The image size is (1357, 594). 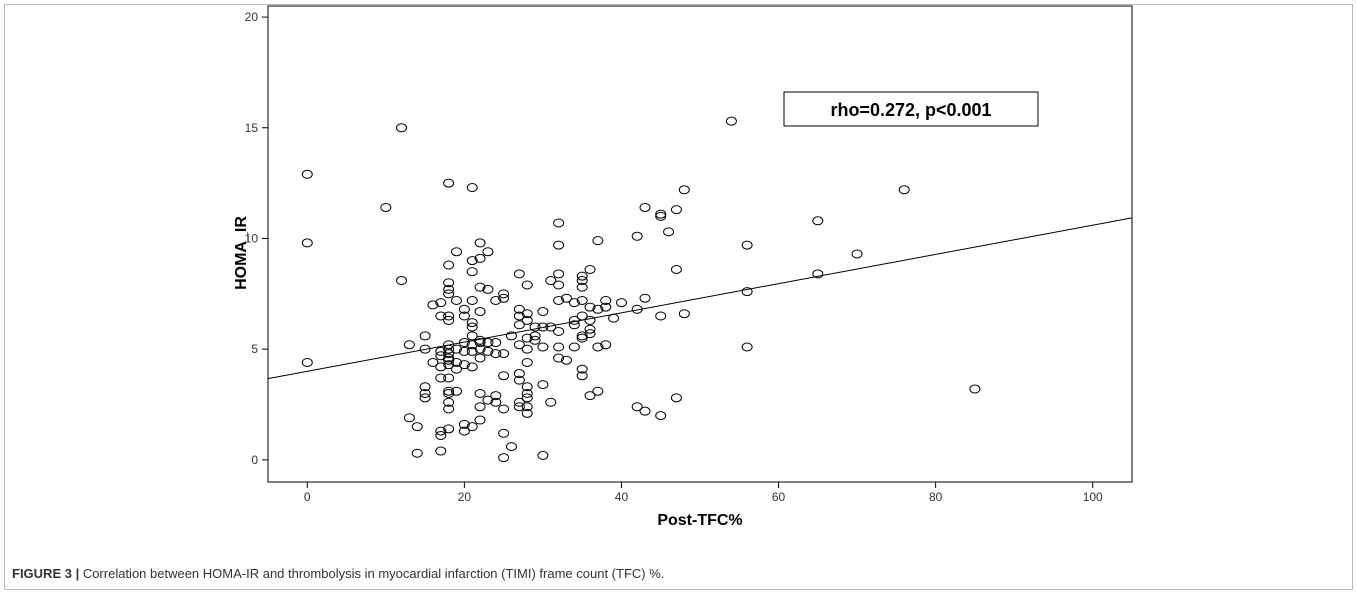 I want to click on x-axis-label: Post-TFC%, so click(x=699, y=520).